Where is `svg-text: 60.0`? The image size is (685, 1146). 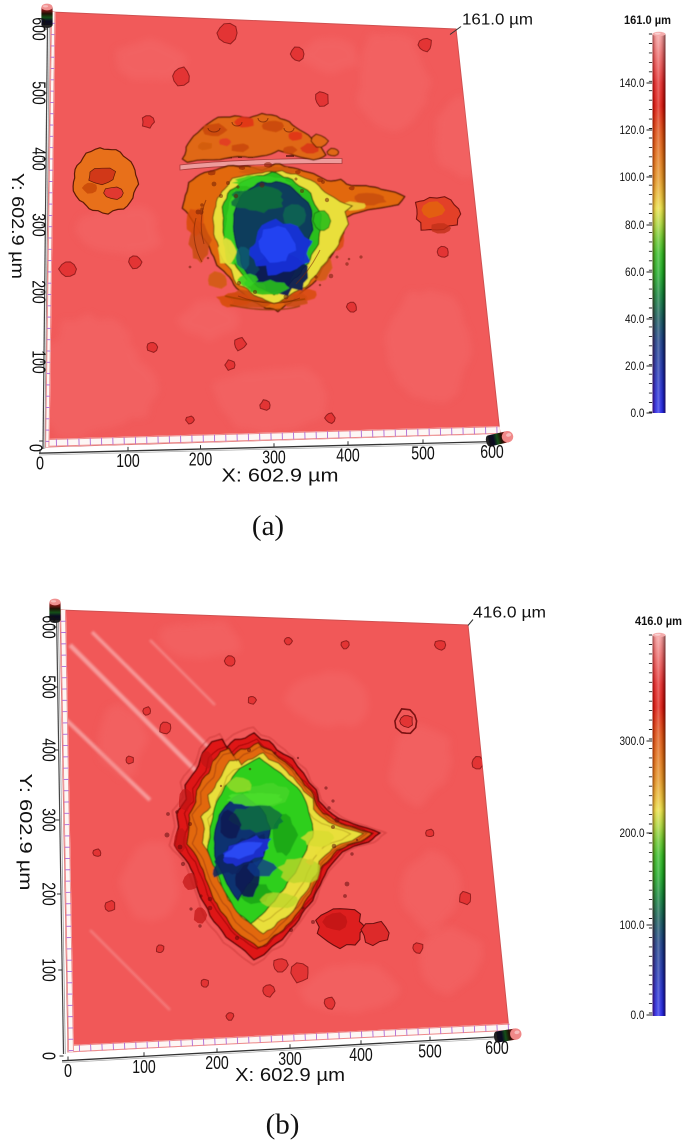
svg-text: 60.0 is located at coordinates (635, 272).